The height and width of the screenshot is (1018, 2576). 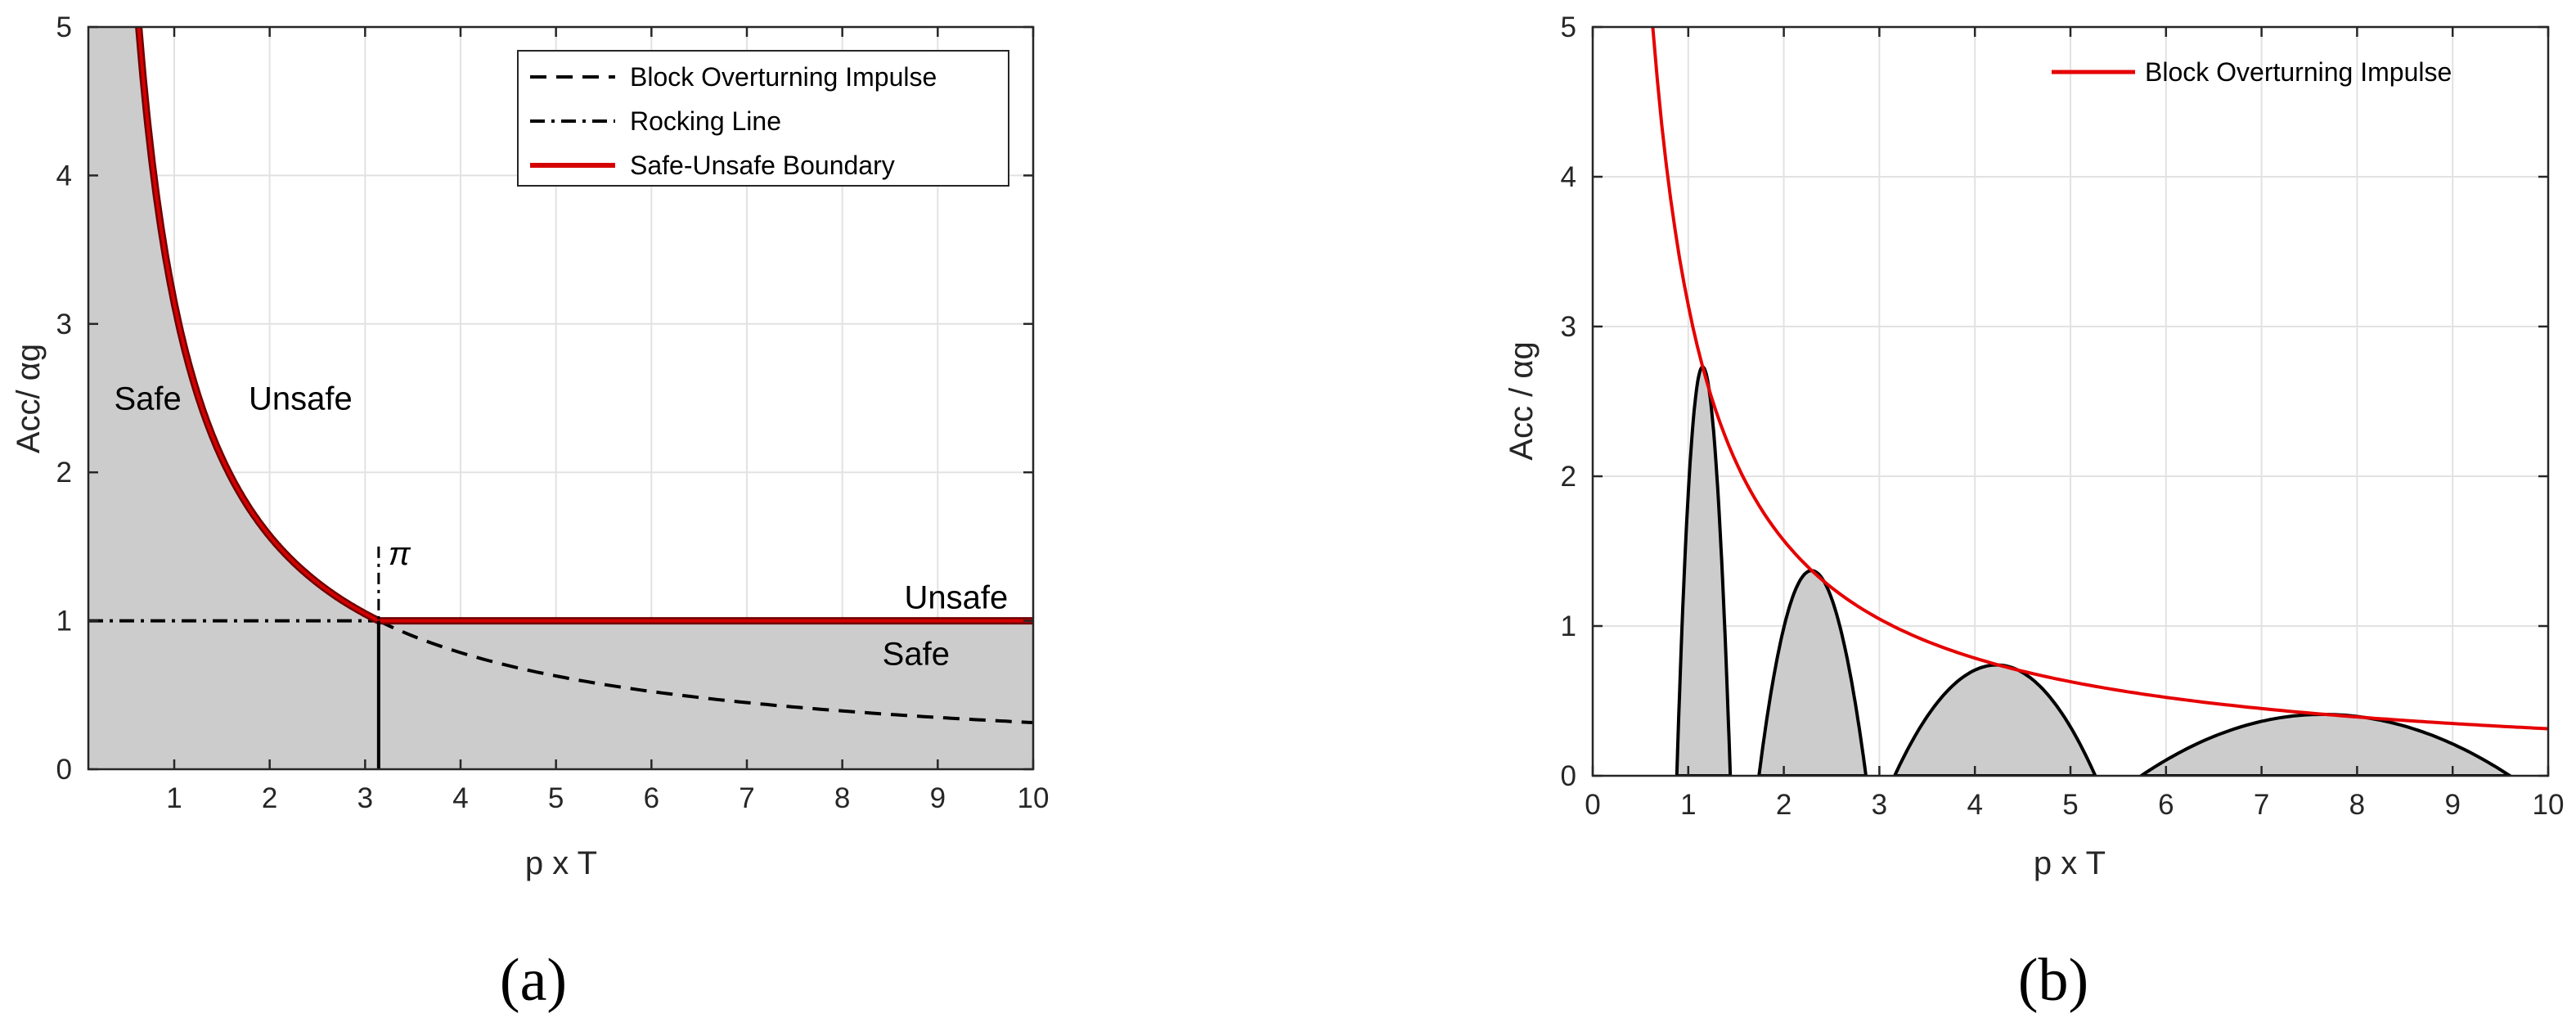 I want to click on panel-b-legend: Block Overturning Impulse, so click(x=2252, y=72).